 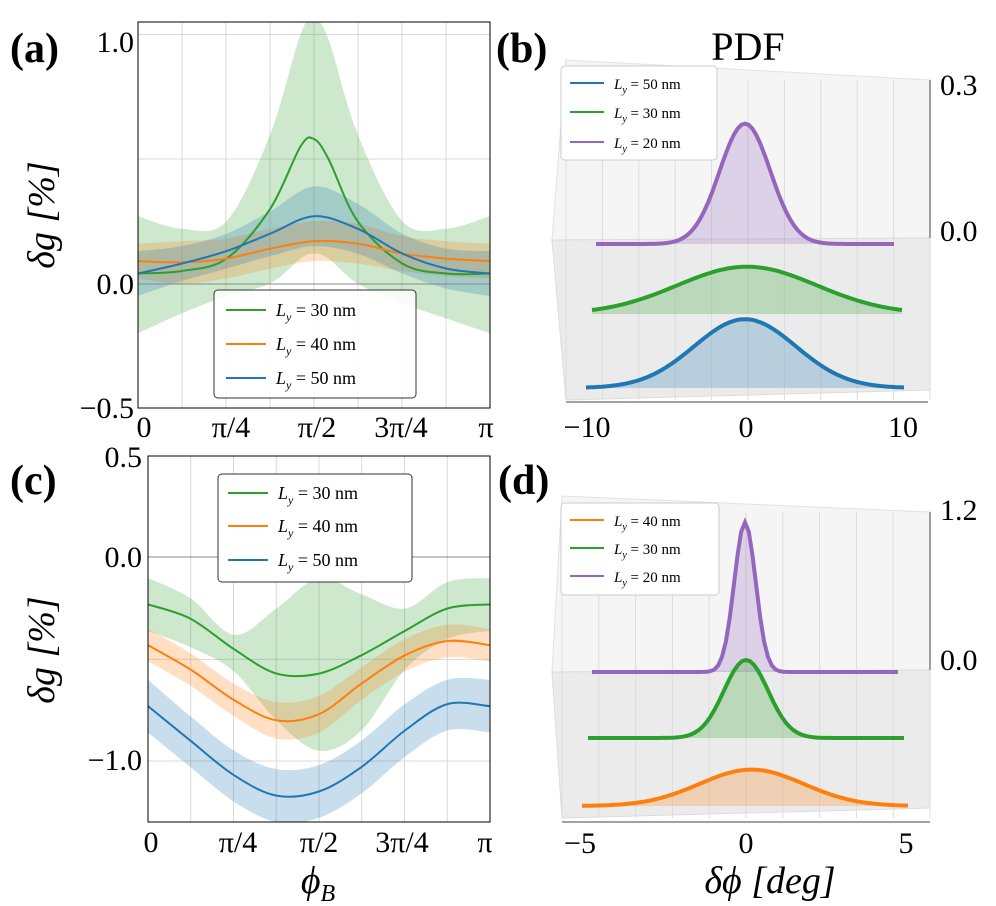 I want to click on bands-c, so click(x=319, y=699).